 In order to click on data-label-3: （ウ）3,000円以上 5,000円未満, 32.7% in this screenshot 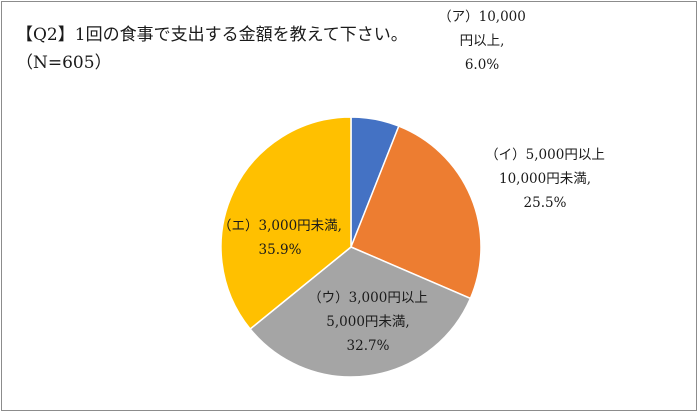, I will do `click(368, 322)`.